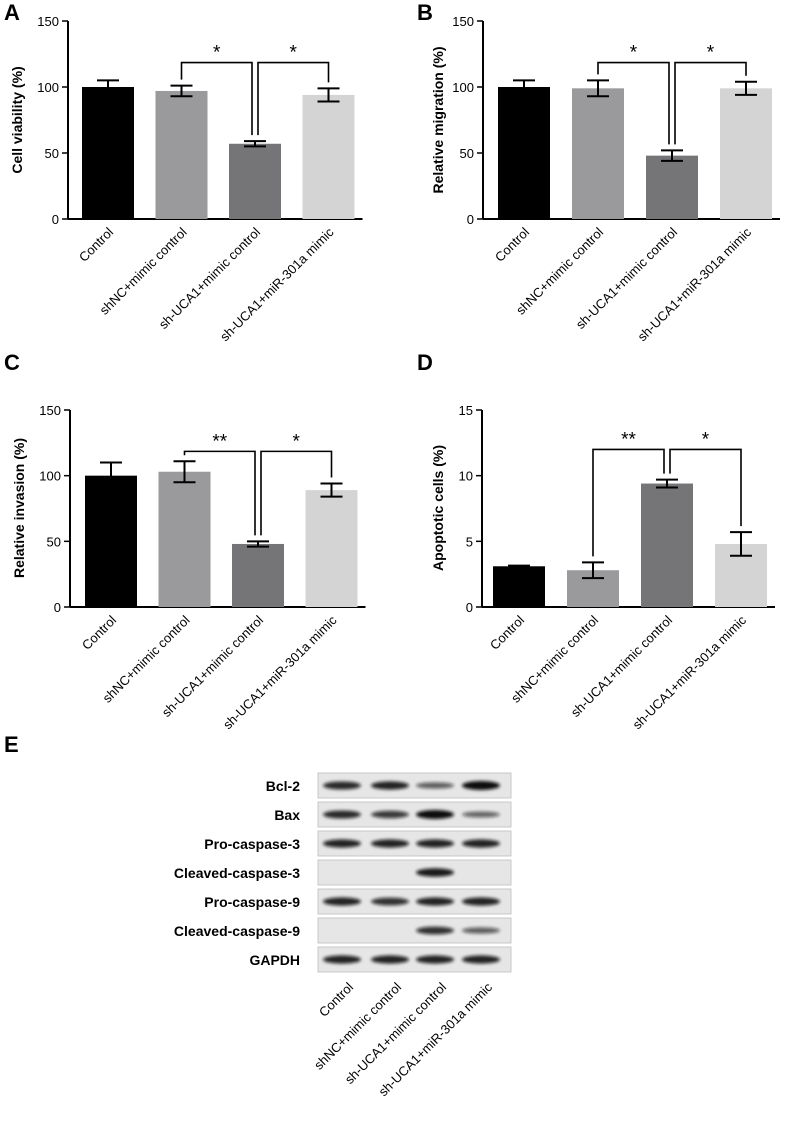 The image size is (785, 1126). What do you see at coordinates (466, 476) in the screenshot?
I see `y-tick-label: 10` at bounding box center [466, 476].